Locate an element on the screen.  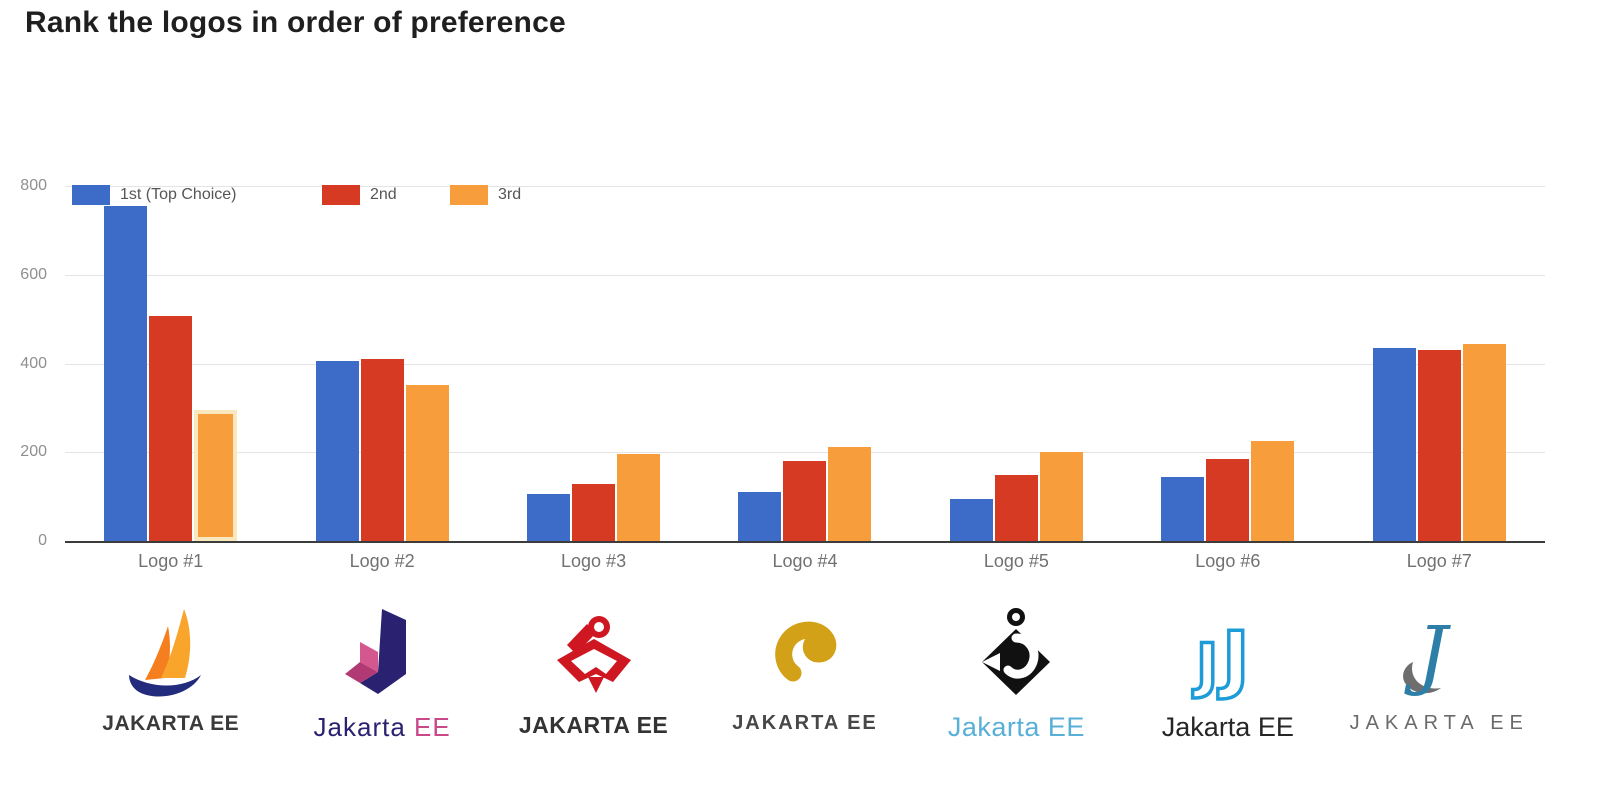
red-sextant-icon is located at coordinates (593, 654).